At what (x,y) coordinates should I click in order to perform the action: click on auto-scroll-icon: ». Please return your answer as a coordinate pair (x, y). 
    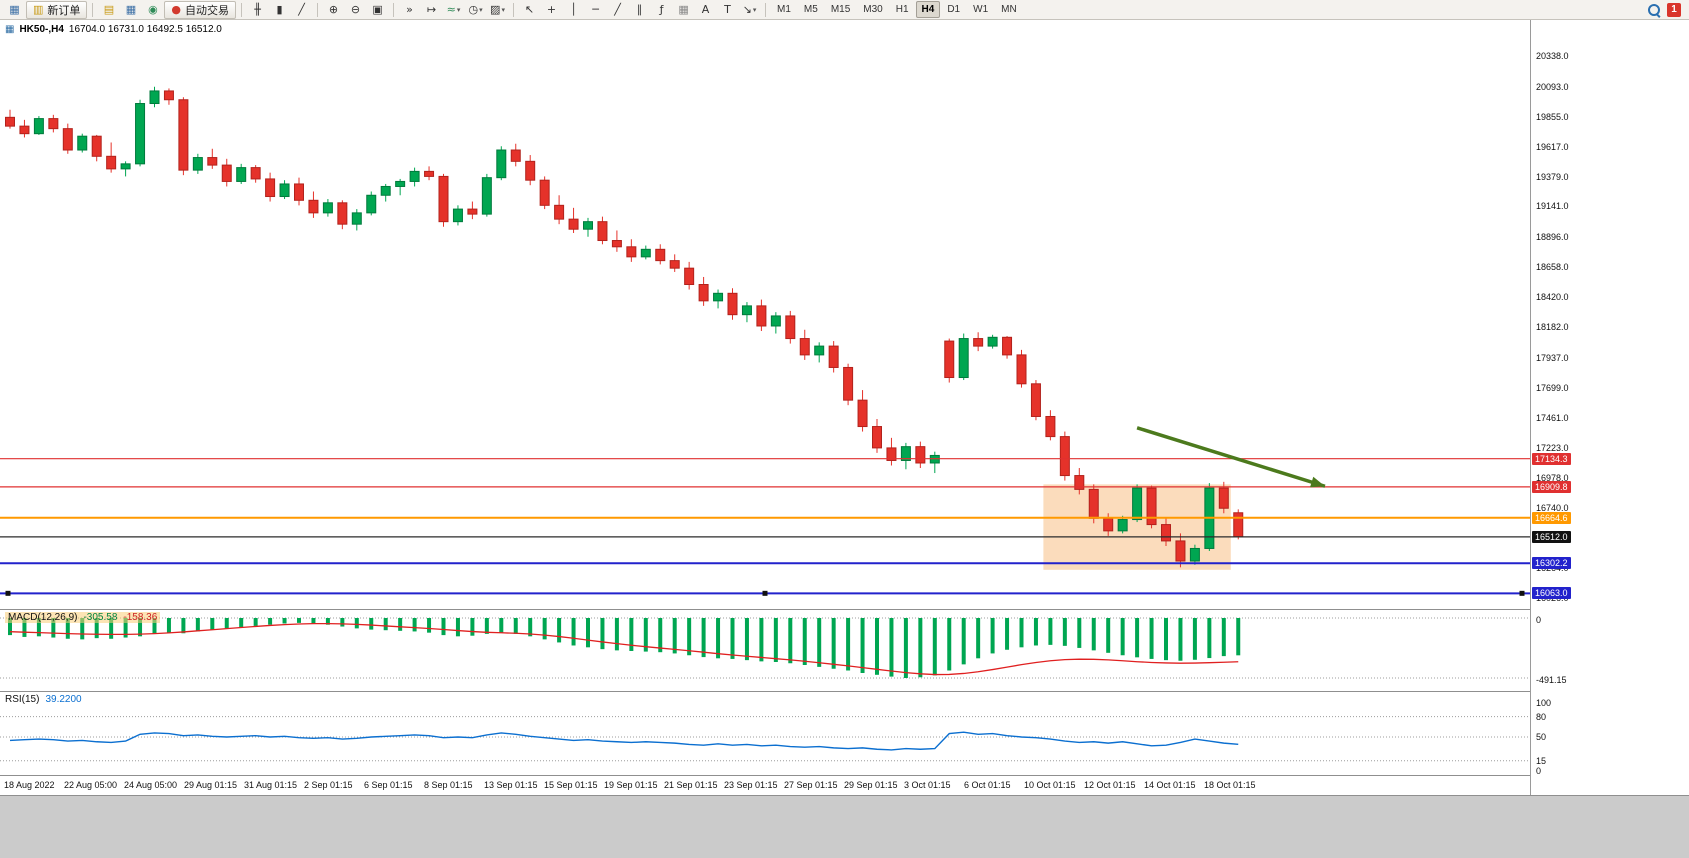
    Looking at the image, I should click on (409, 9).